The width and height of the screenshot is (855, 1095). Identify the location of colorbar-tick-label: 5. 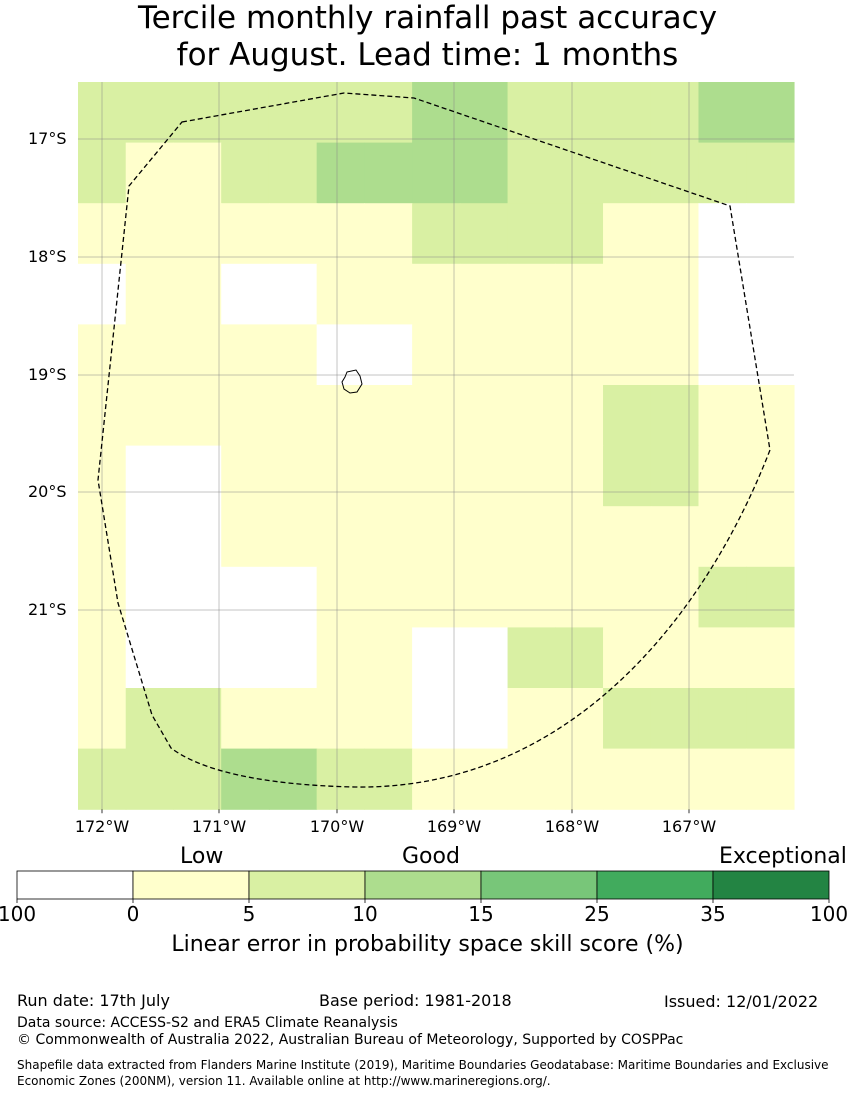
(249, 914).